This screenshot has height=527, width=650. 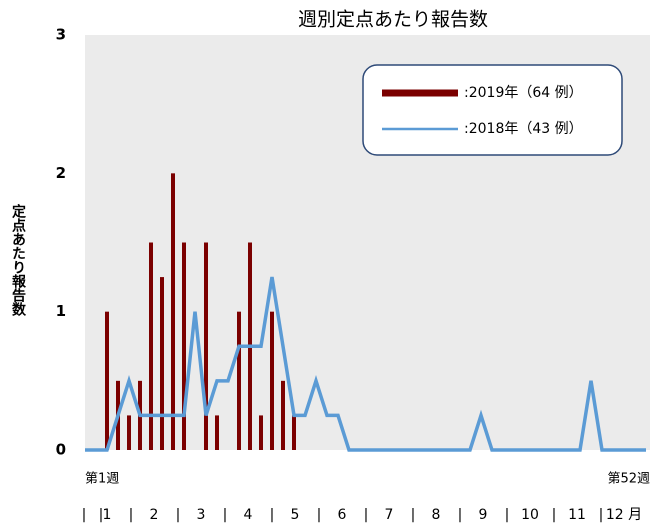 What do you see at coordinates (483, 515) in the screenshot?
I see `month-label: 9` at bounding box center [483, 515].